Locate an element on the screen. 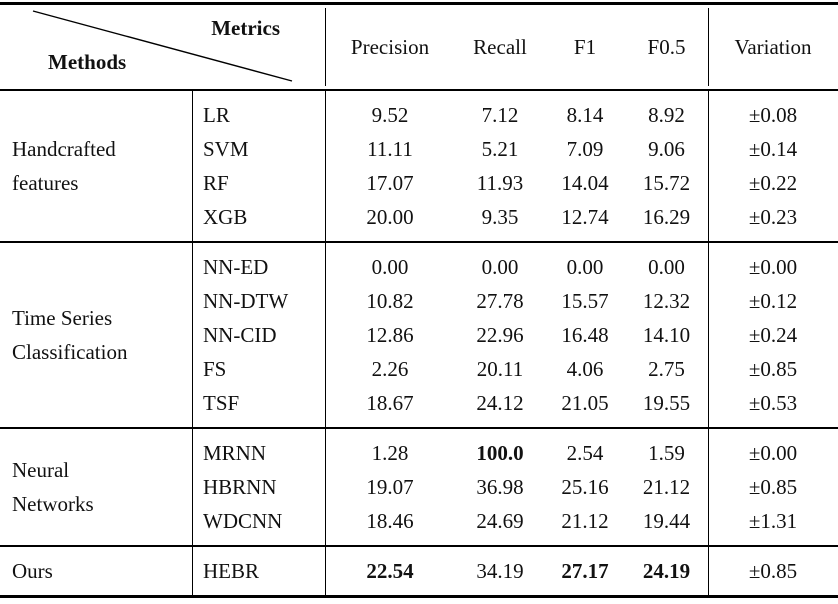 The image size is (838, 604). value-cell: 7.12 is located at coordinates (500, 115).